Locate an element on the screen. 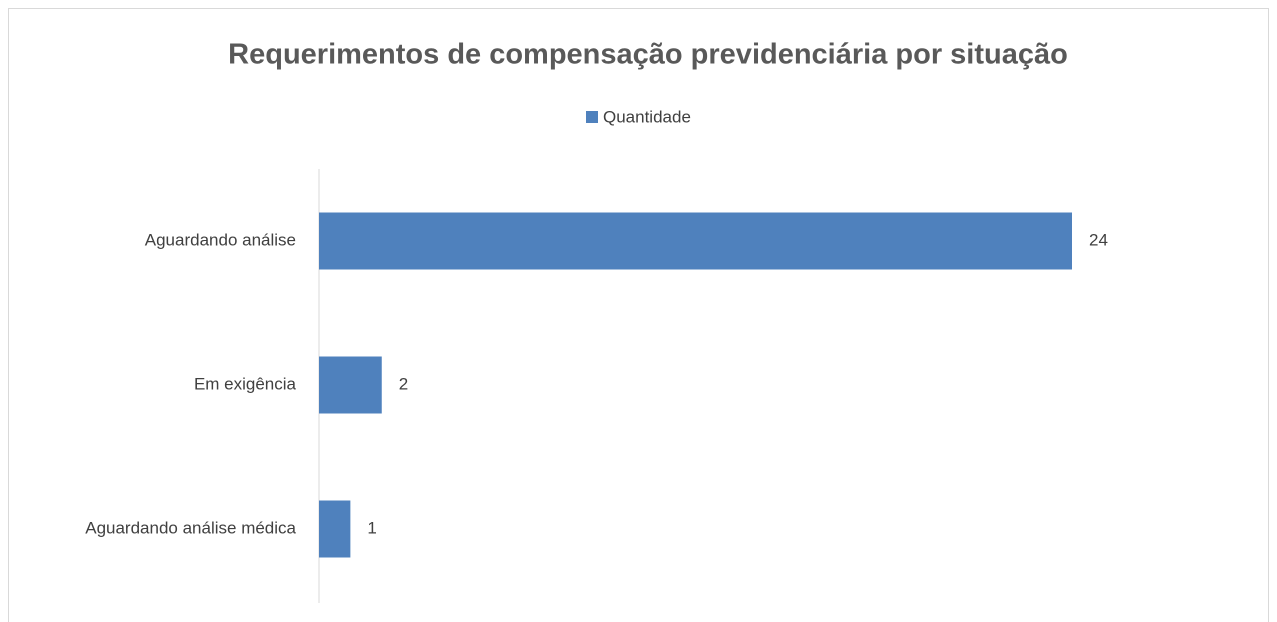 The height and width of the screenshot is (622, 1277). legend-label: Quantidade is located at coordinates (647, 116).